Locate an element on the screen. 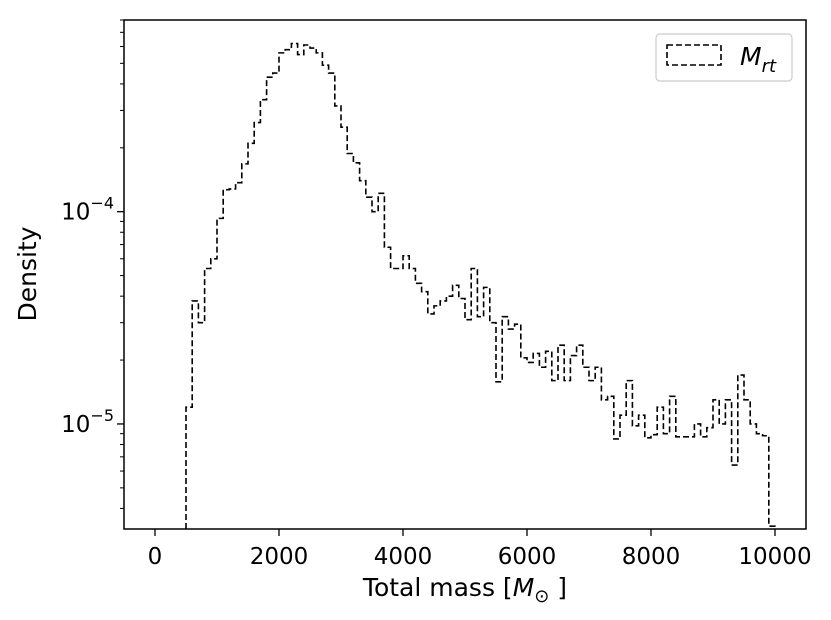 This screenshot has height=620, width=831. legend-label: Mrt is located at coordinates (758, 59).